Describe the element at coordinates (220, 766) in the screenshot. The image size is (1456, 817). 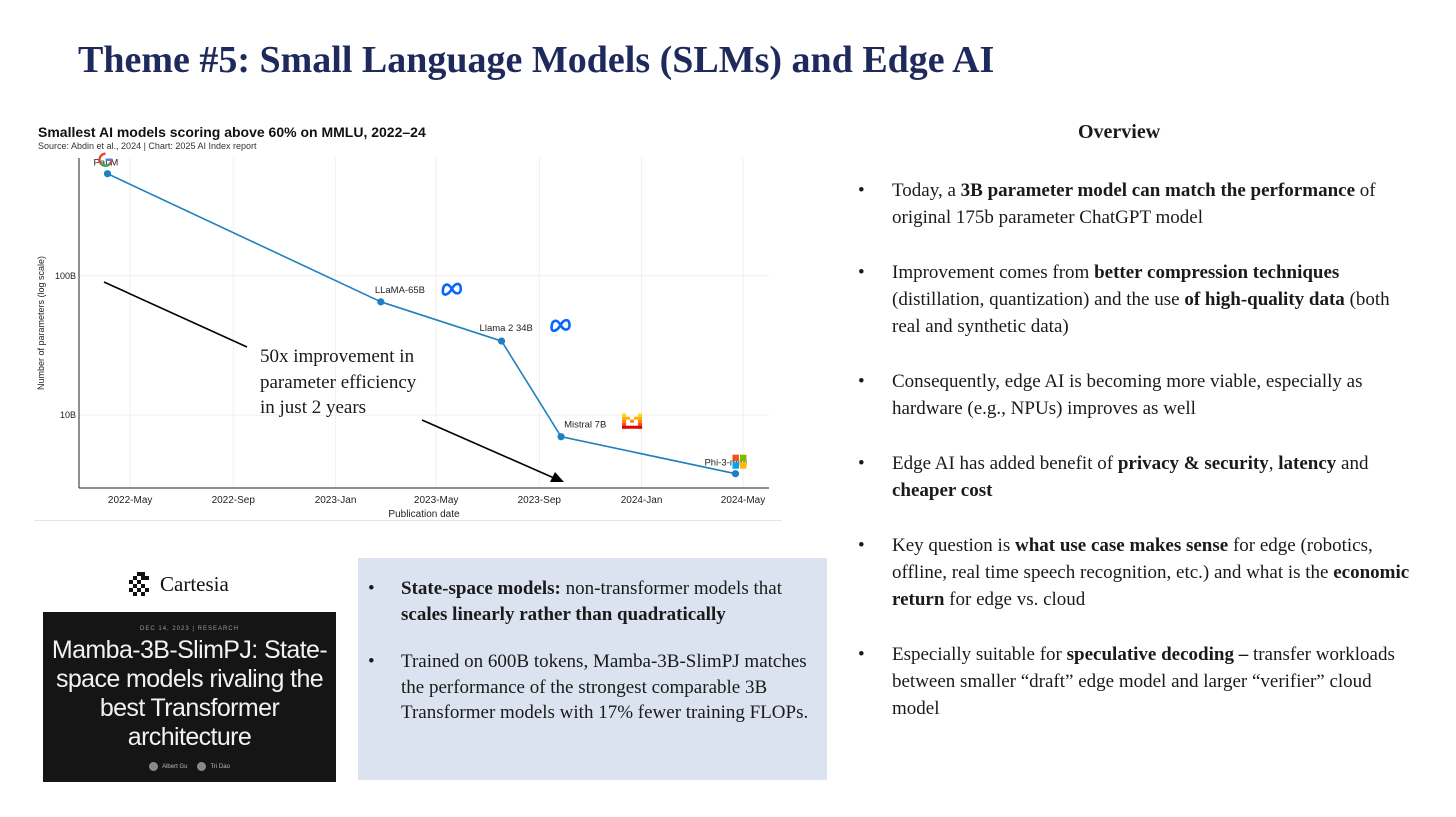
I see `author-name: Tri Dao` at that location.